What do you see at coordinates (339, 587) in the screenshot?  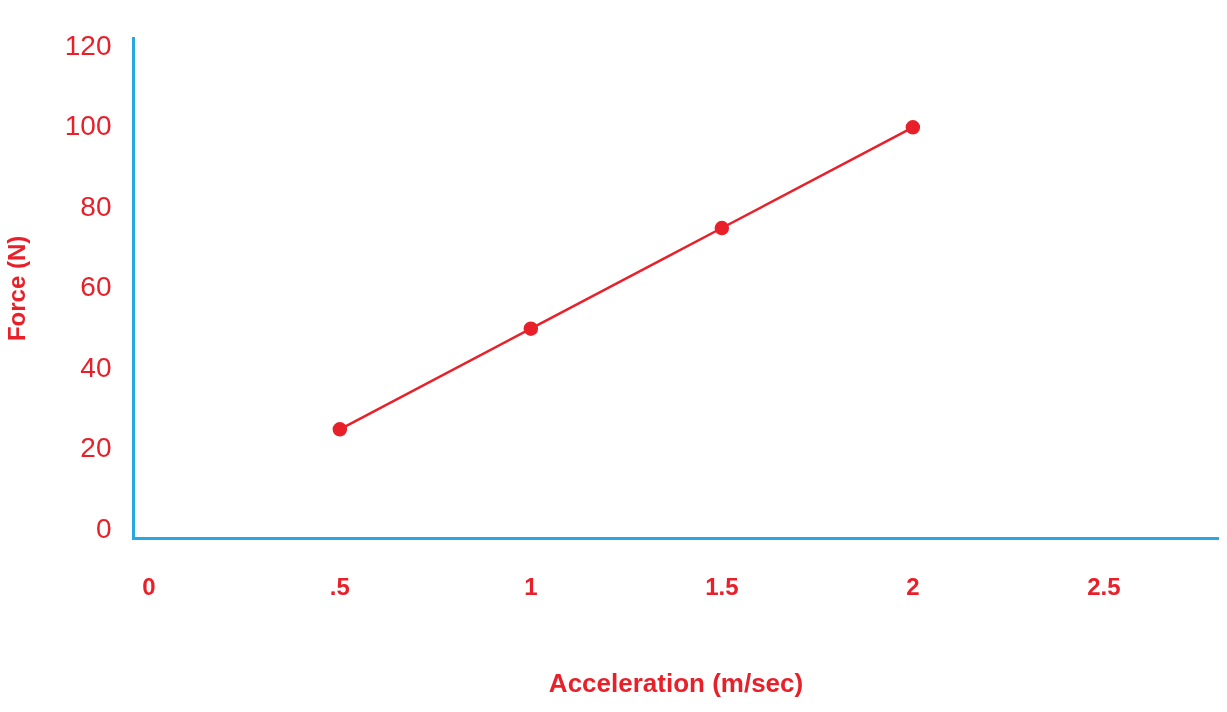 I see `x-tick-label: .5` at bounding box center [339, 587].